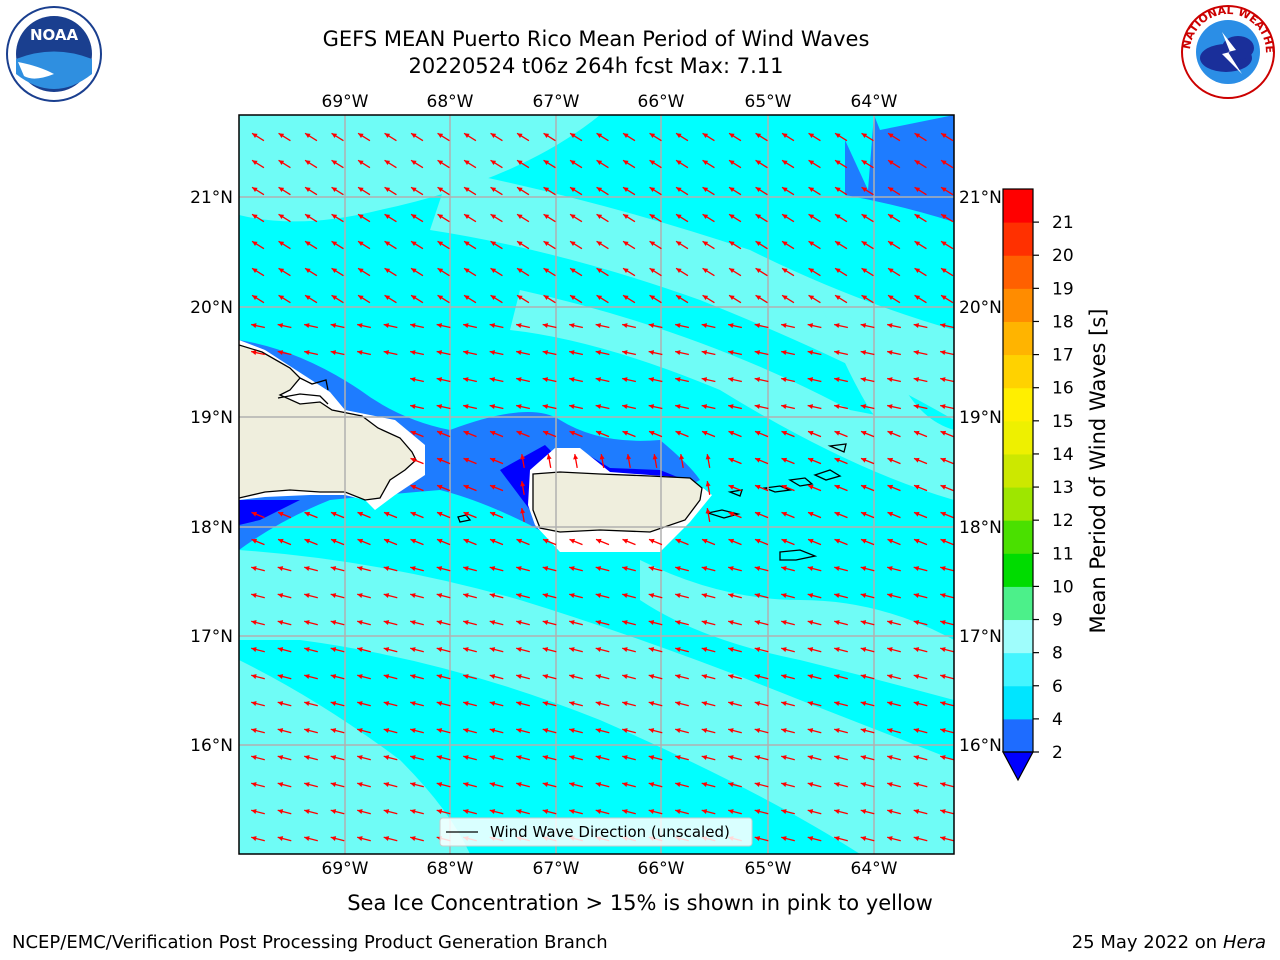 This screenshot has width=1280, height=960. I want to click on footer-machine: Hera, so click(1244, 942).